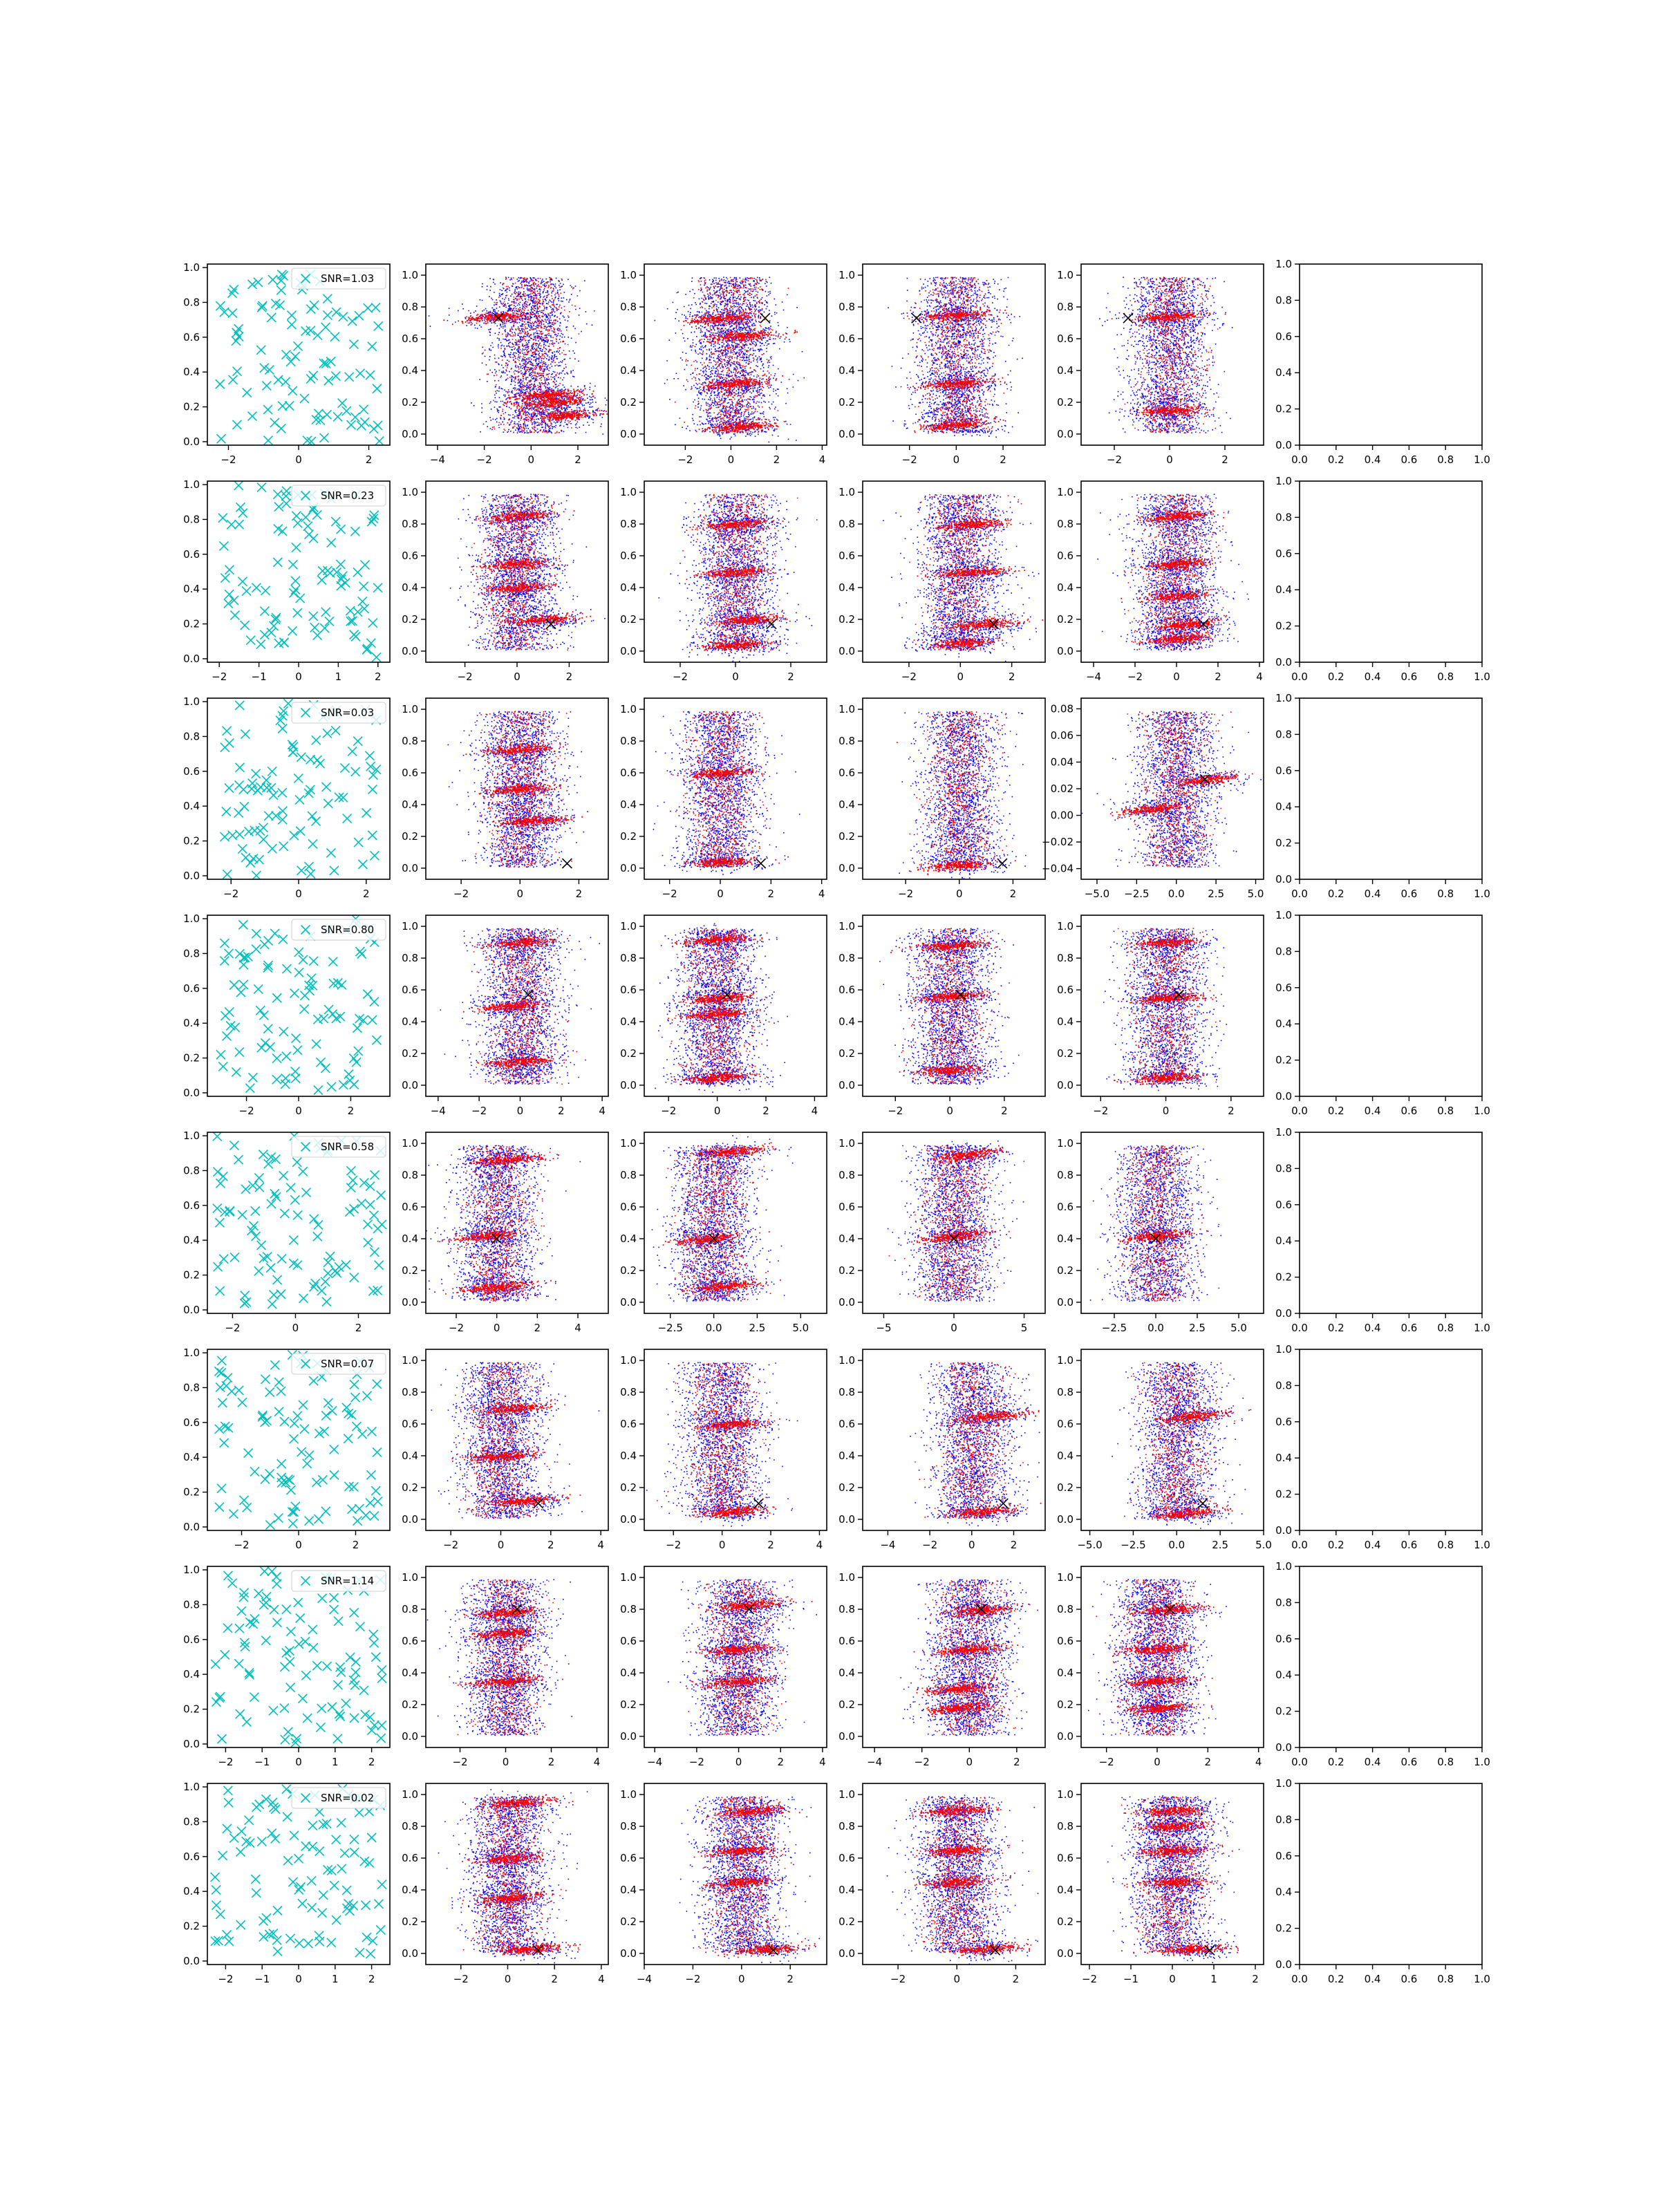 This screenshot has height=2212, width=1659. What do you see at coordinates (942, 798) in the screenshot?
I see `subplot-r2-c3: −2 0 2 0.0 0.2 0.4 0.6 0.8 1.0` at bounding box center [942, 798].